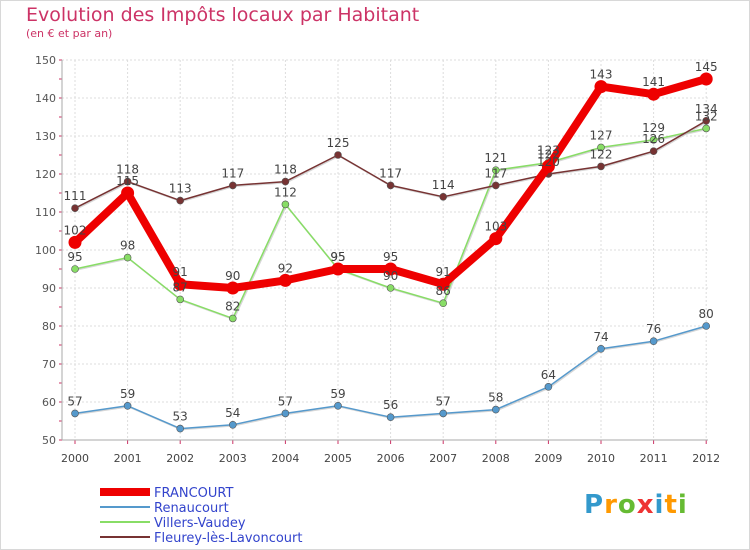  What do you see at coordinates (49, 326) in the screenshot?
I see `y-tick-label: 80` at bounding box center [49, 326].